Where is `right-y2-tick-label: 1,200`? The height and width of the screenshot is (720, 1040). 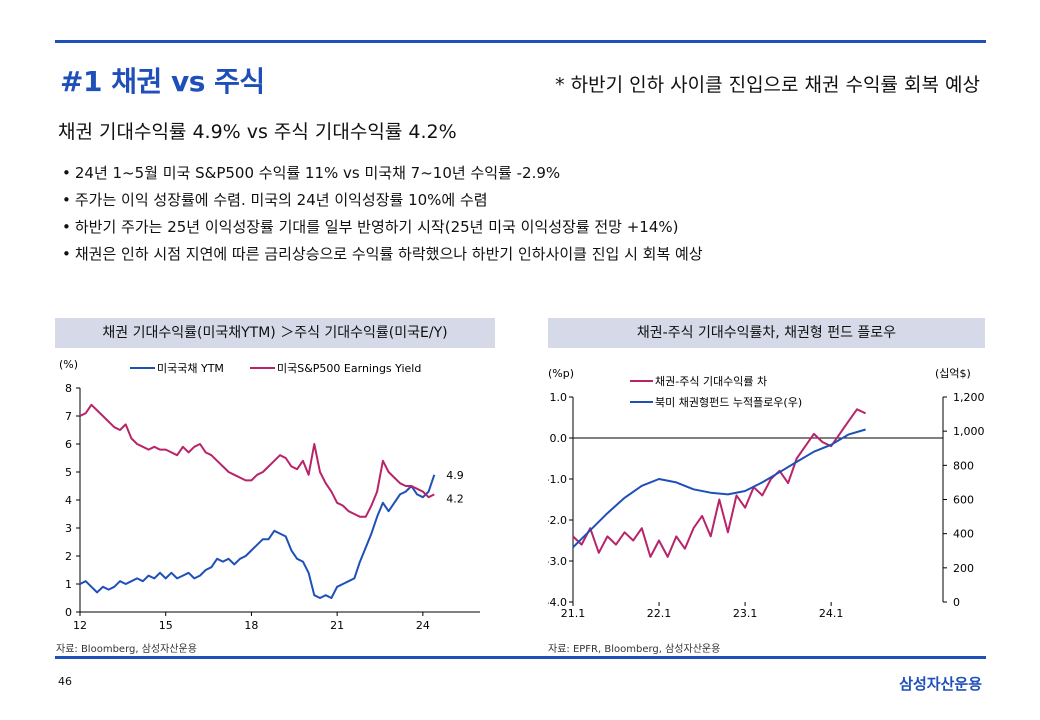 right-y2-tick-label: 1,200 is located at coordinates (969, 397).